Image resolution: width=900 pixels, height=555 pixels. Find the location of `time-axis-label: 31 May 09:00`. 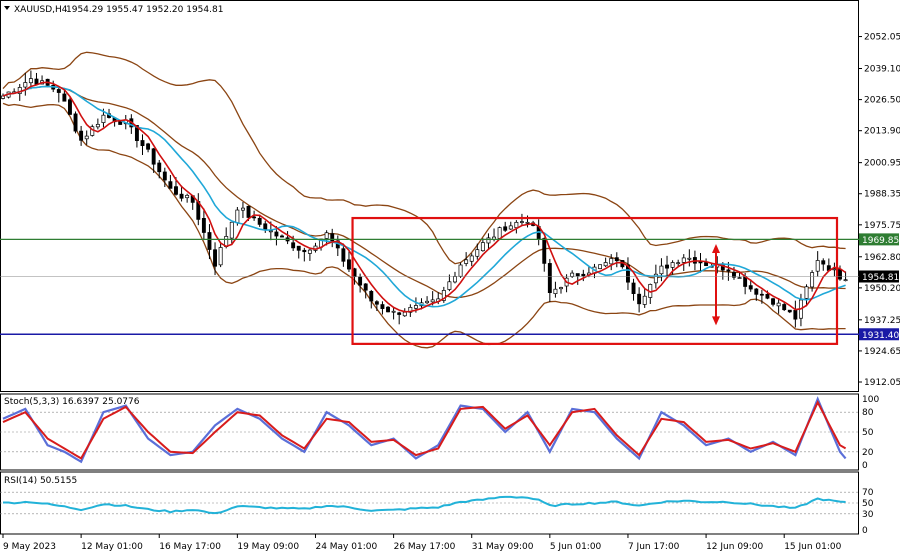

time-axis-label: 31 May 09:00 is located at coordinates (503, 547).